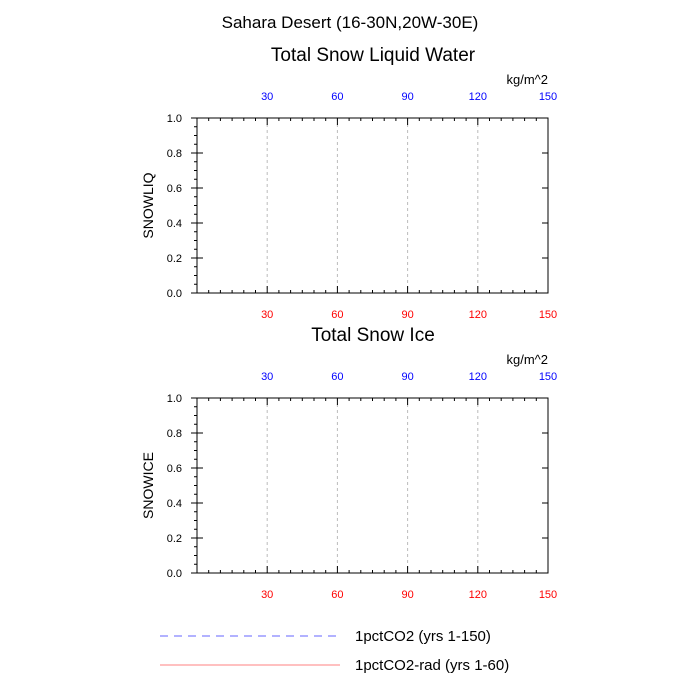 The width and height of the screenshot is (700, 700). Describe the element at coordinates (148, 485) in the screenshot. I see `y-axis-label: SNOWICE` at that location.